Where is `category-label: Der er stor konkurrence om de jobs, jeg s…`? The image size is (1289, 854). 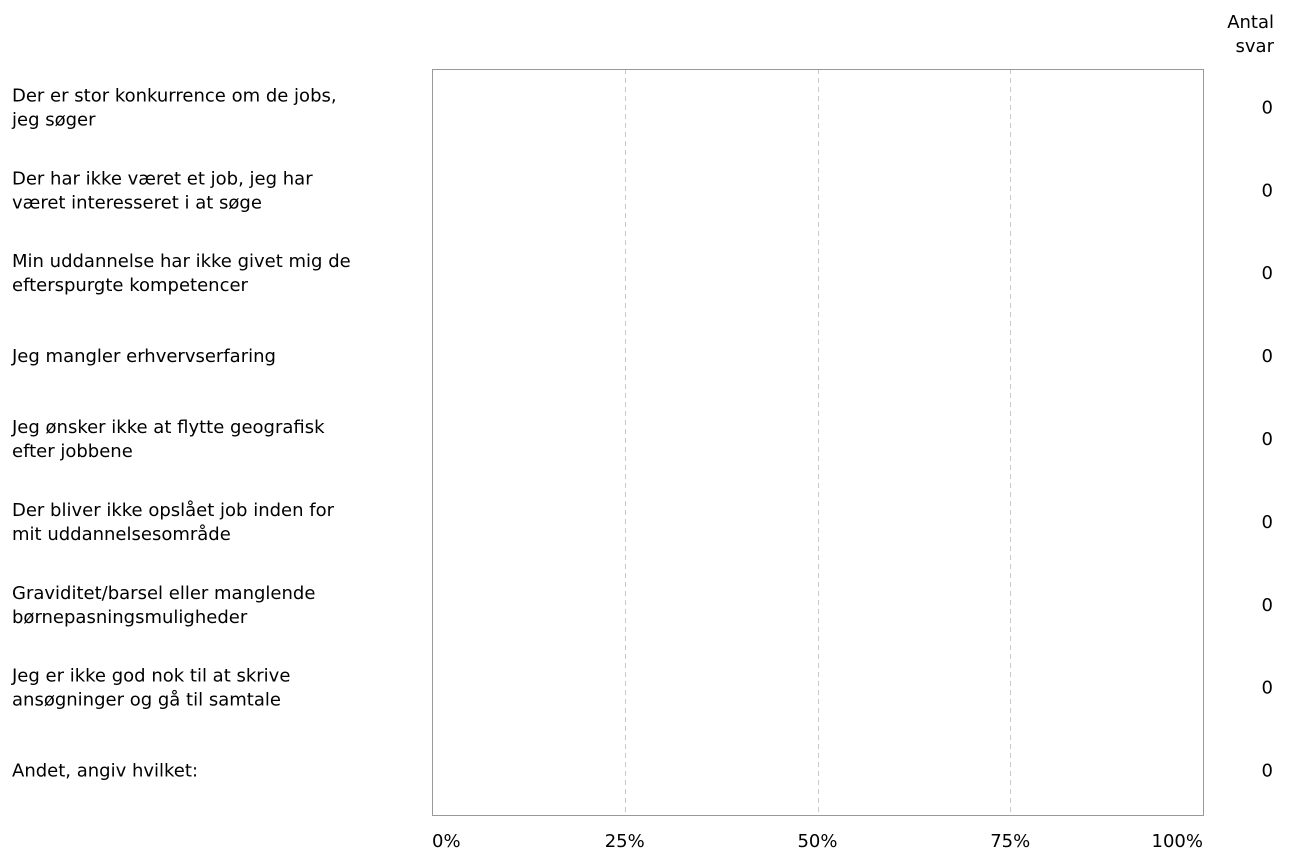 category-label: Der er stor konkurrence om de jobs, jeg s… is located at coordinates (174, 107).